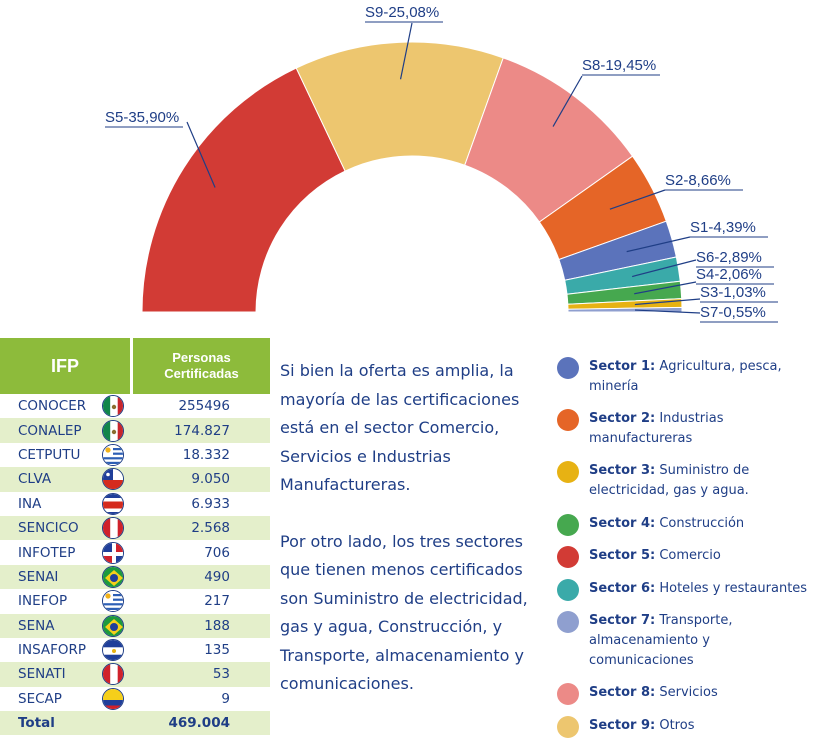  Describe the element at coordinates (622, 366) in the screenshot. I see `legend-sector-name: Sector 1:` at that location.